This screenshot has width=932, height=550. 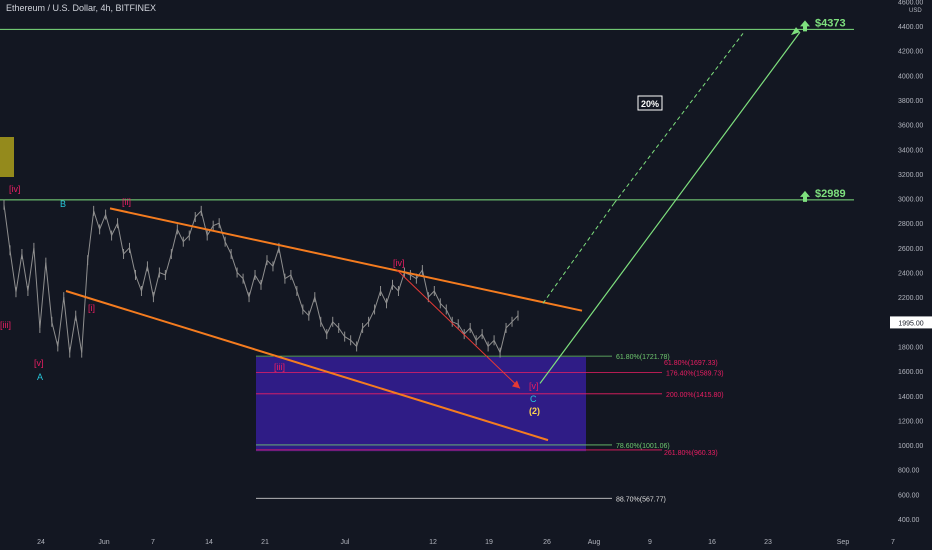 I want to click on last-price-tag, so click(x=911, y=322).